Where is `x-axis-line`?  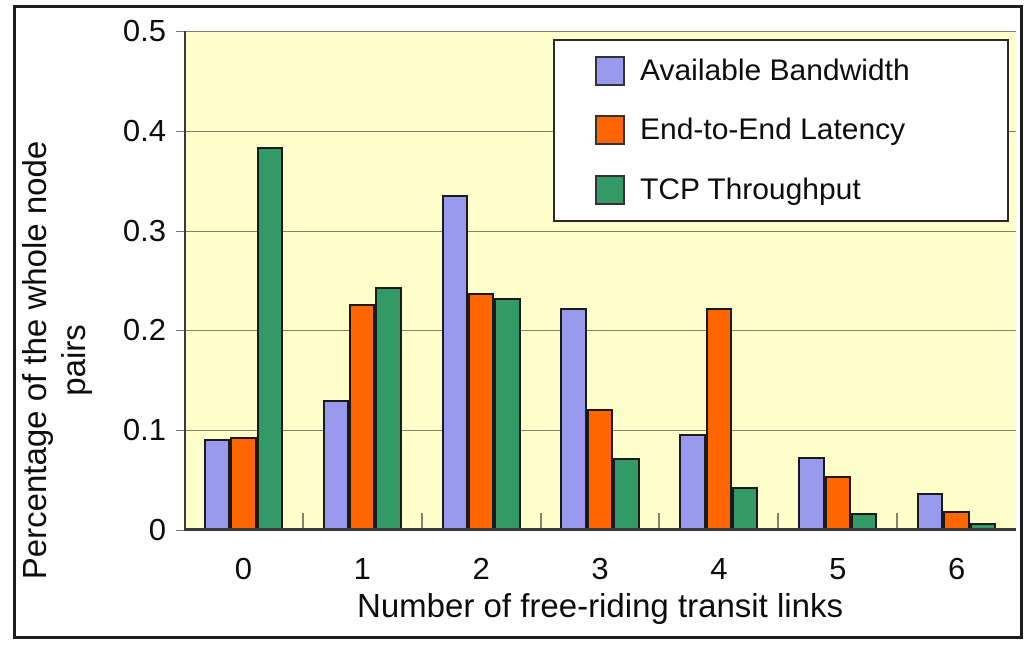
x-axis-line is located at coordinates (600, 529).